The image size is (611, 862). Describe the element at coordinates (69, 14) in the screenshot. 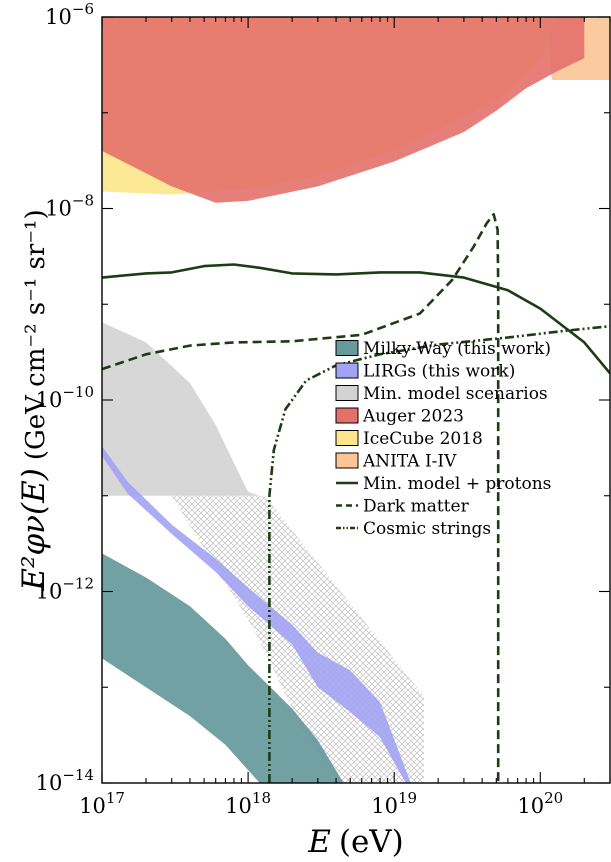

I see `y-tick-label: 10⁻⁶` at that location.